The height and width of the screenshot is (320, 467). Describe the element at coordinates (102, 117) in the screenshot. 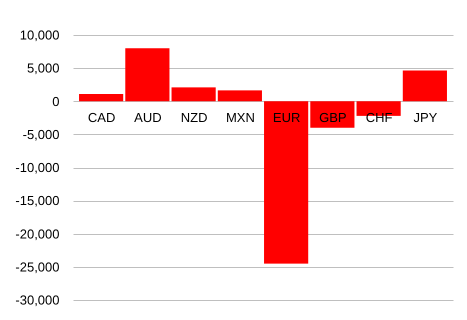

I see `x-tick-label: CAD` at that location.